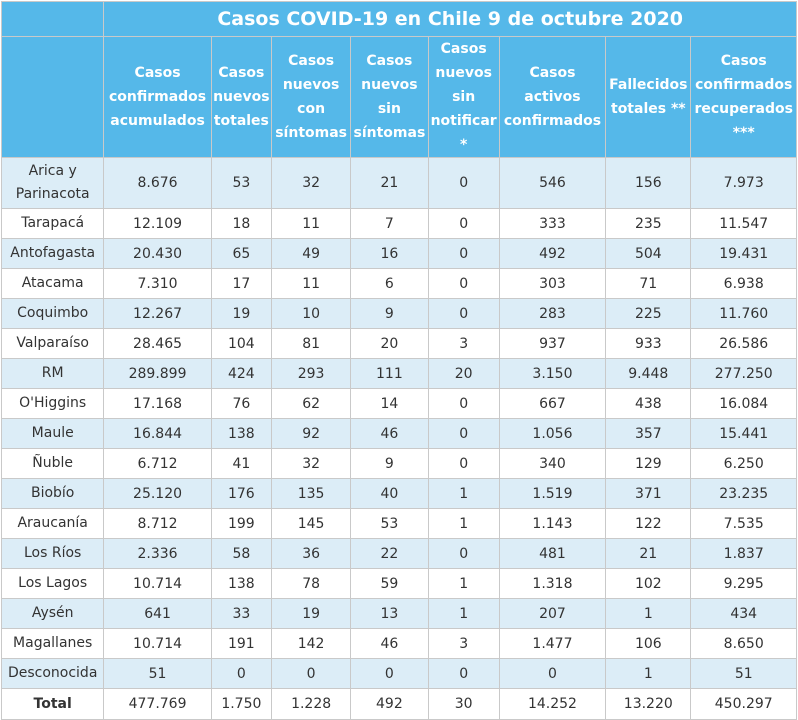  I want to click on value-cell: 2.336, so click(157, 553).